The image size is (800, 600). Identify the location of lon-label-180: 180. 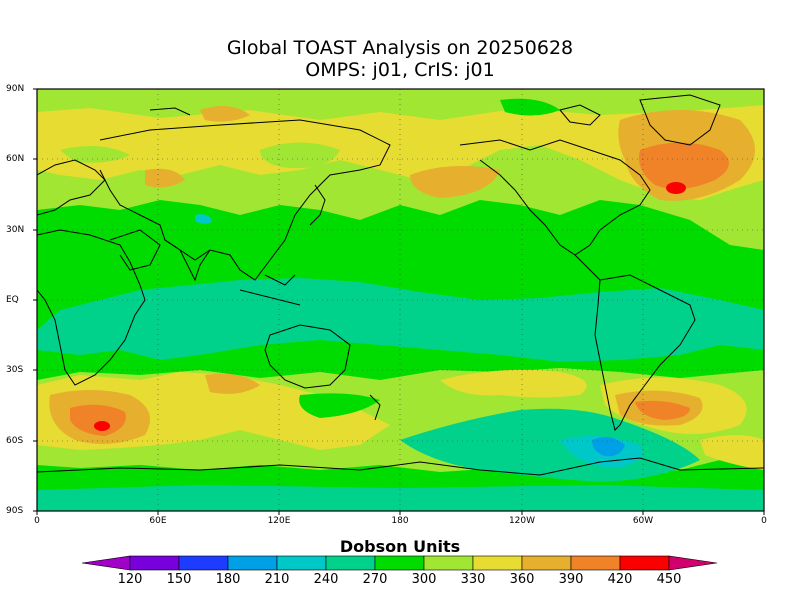
(400, 521).